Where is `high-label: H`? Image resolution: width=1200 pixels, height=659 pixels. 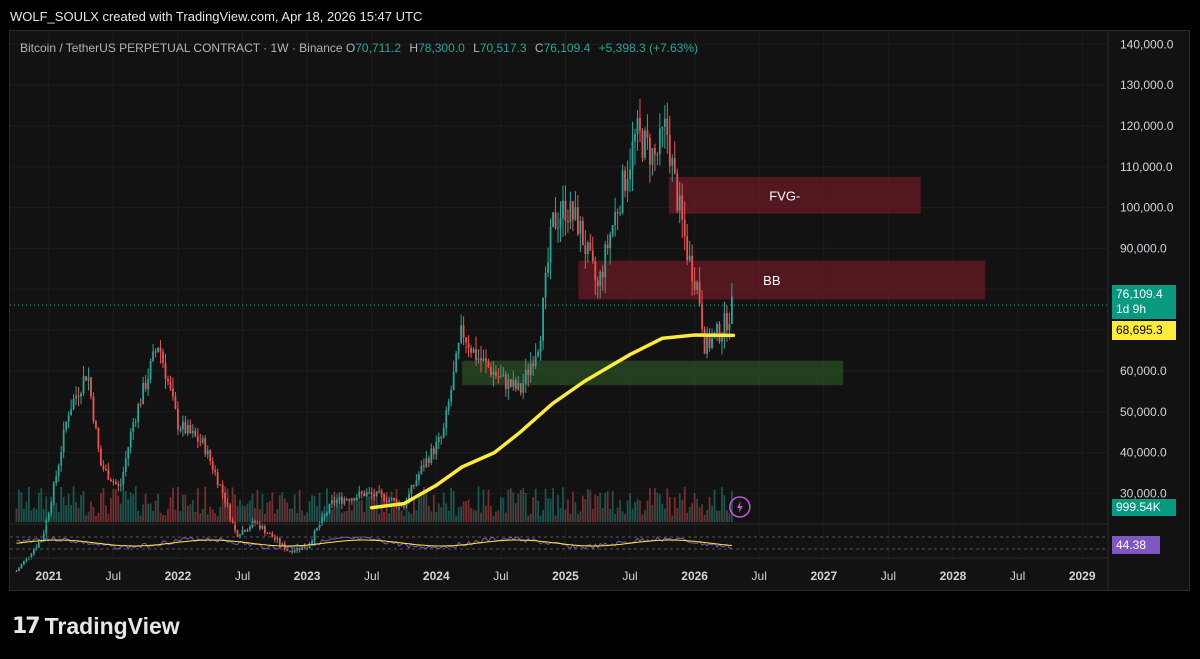 high-label: H is located at coordinates (414, 48).